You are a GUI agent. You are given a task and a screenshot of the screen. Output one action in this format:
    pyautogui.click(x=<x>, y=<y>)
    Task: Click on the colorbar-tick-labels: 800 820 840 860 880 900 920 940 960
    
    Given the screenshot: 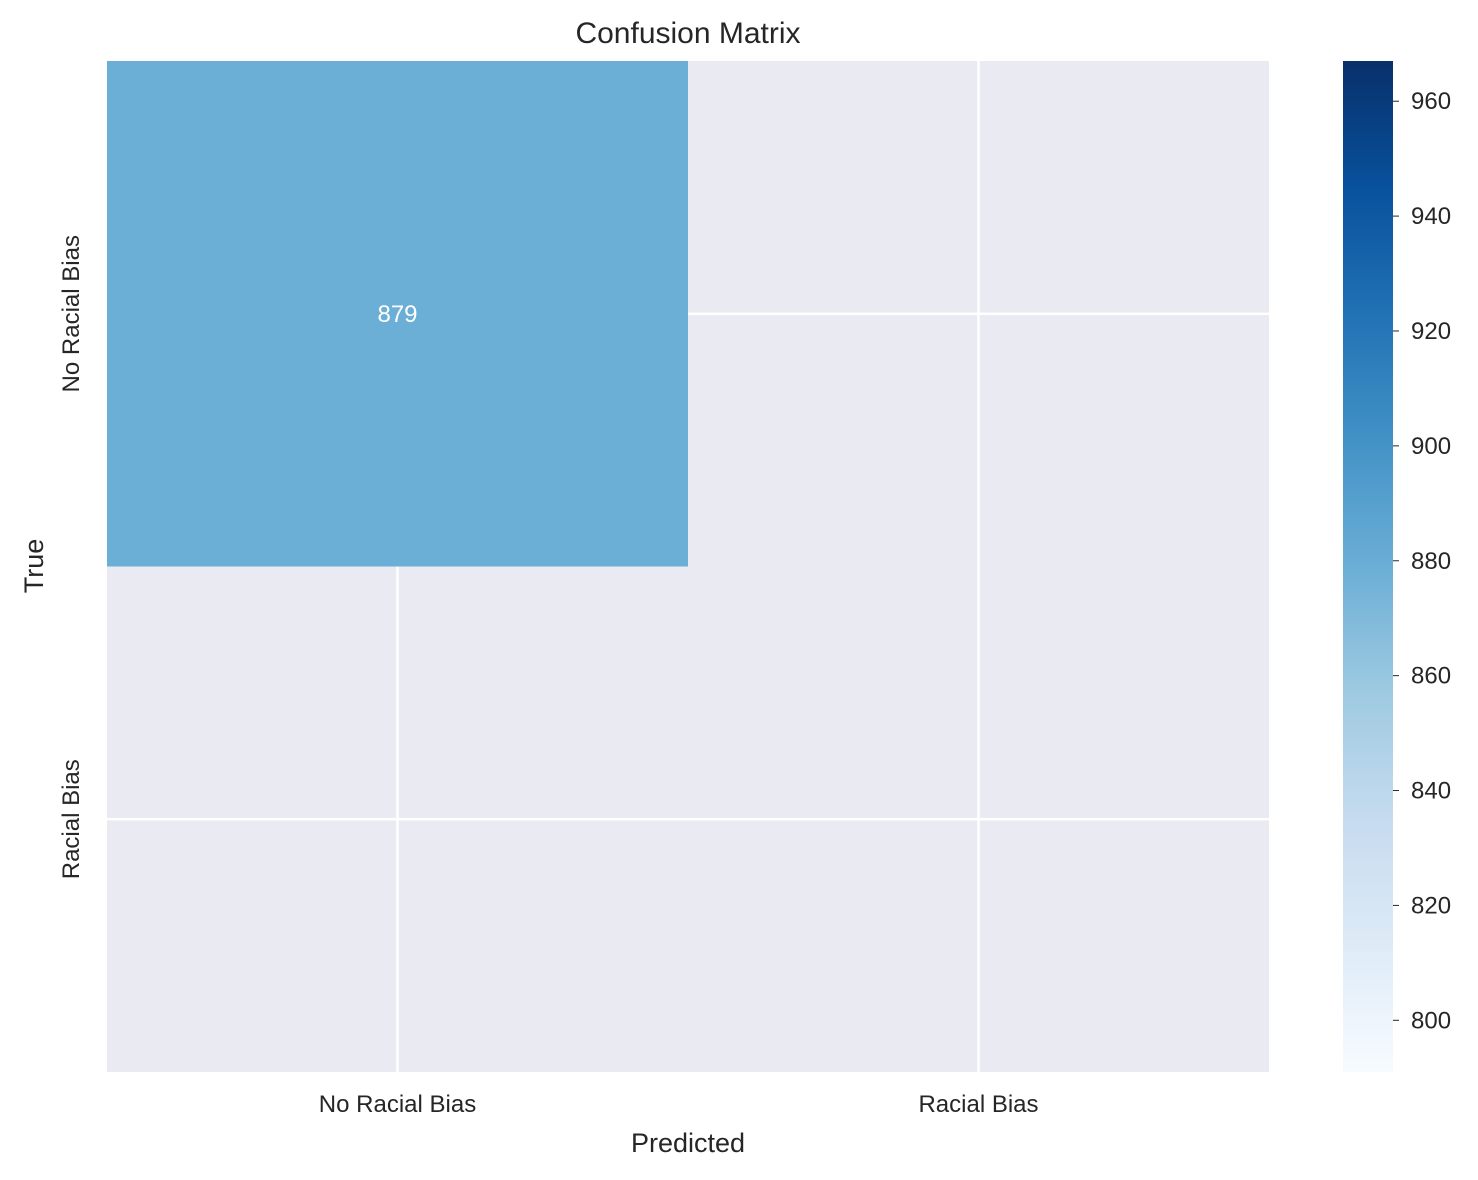 What is the action you would take?
    pyautogui.click(x=1422, y=561)
    